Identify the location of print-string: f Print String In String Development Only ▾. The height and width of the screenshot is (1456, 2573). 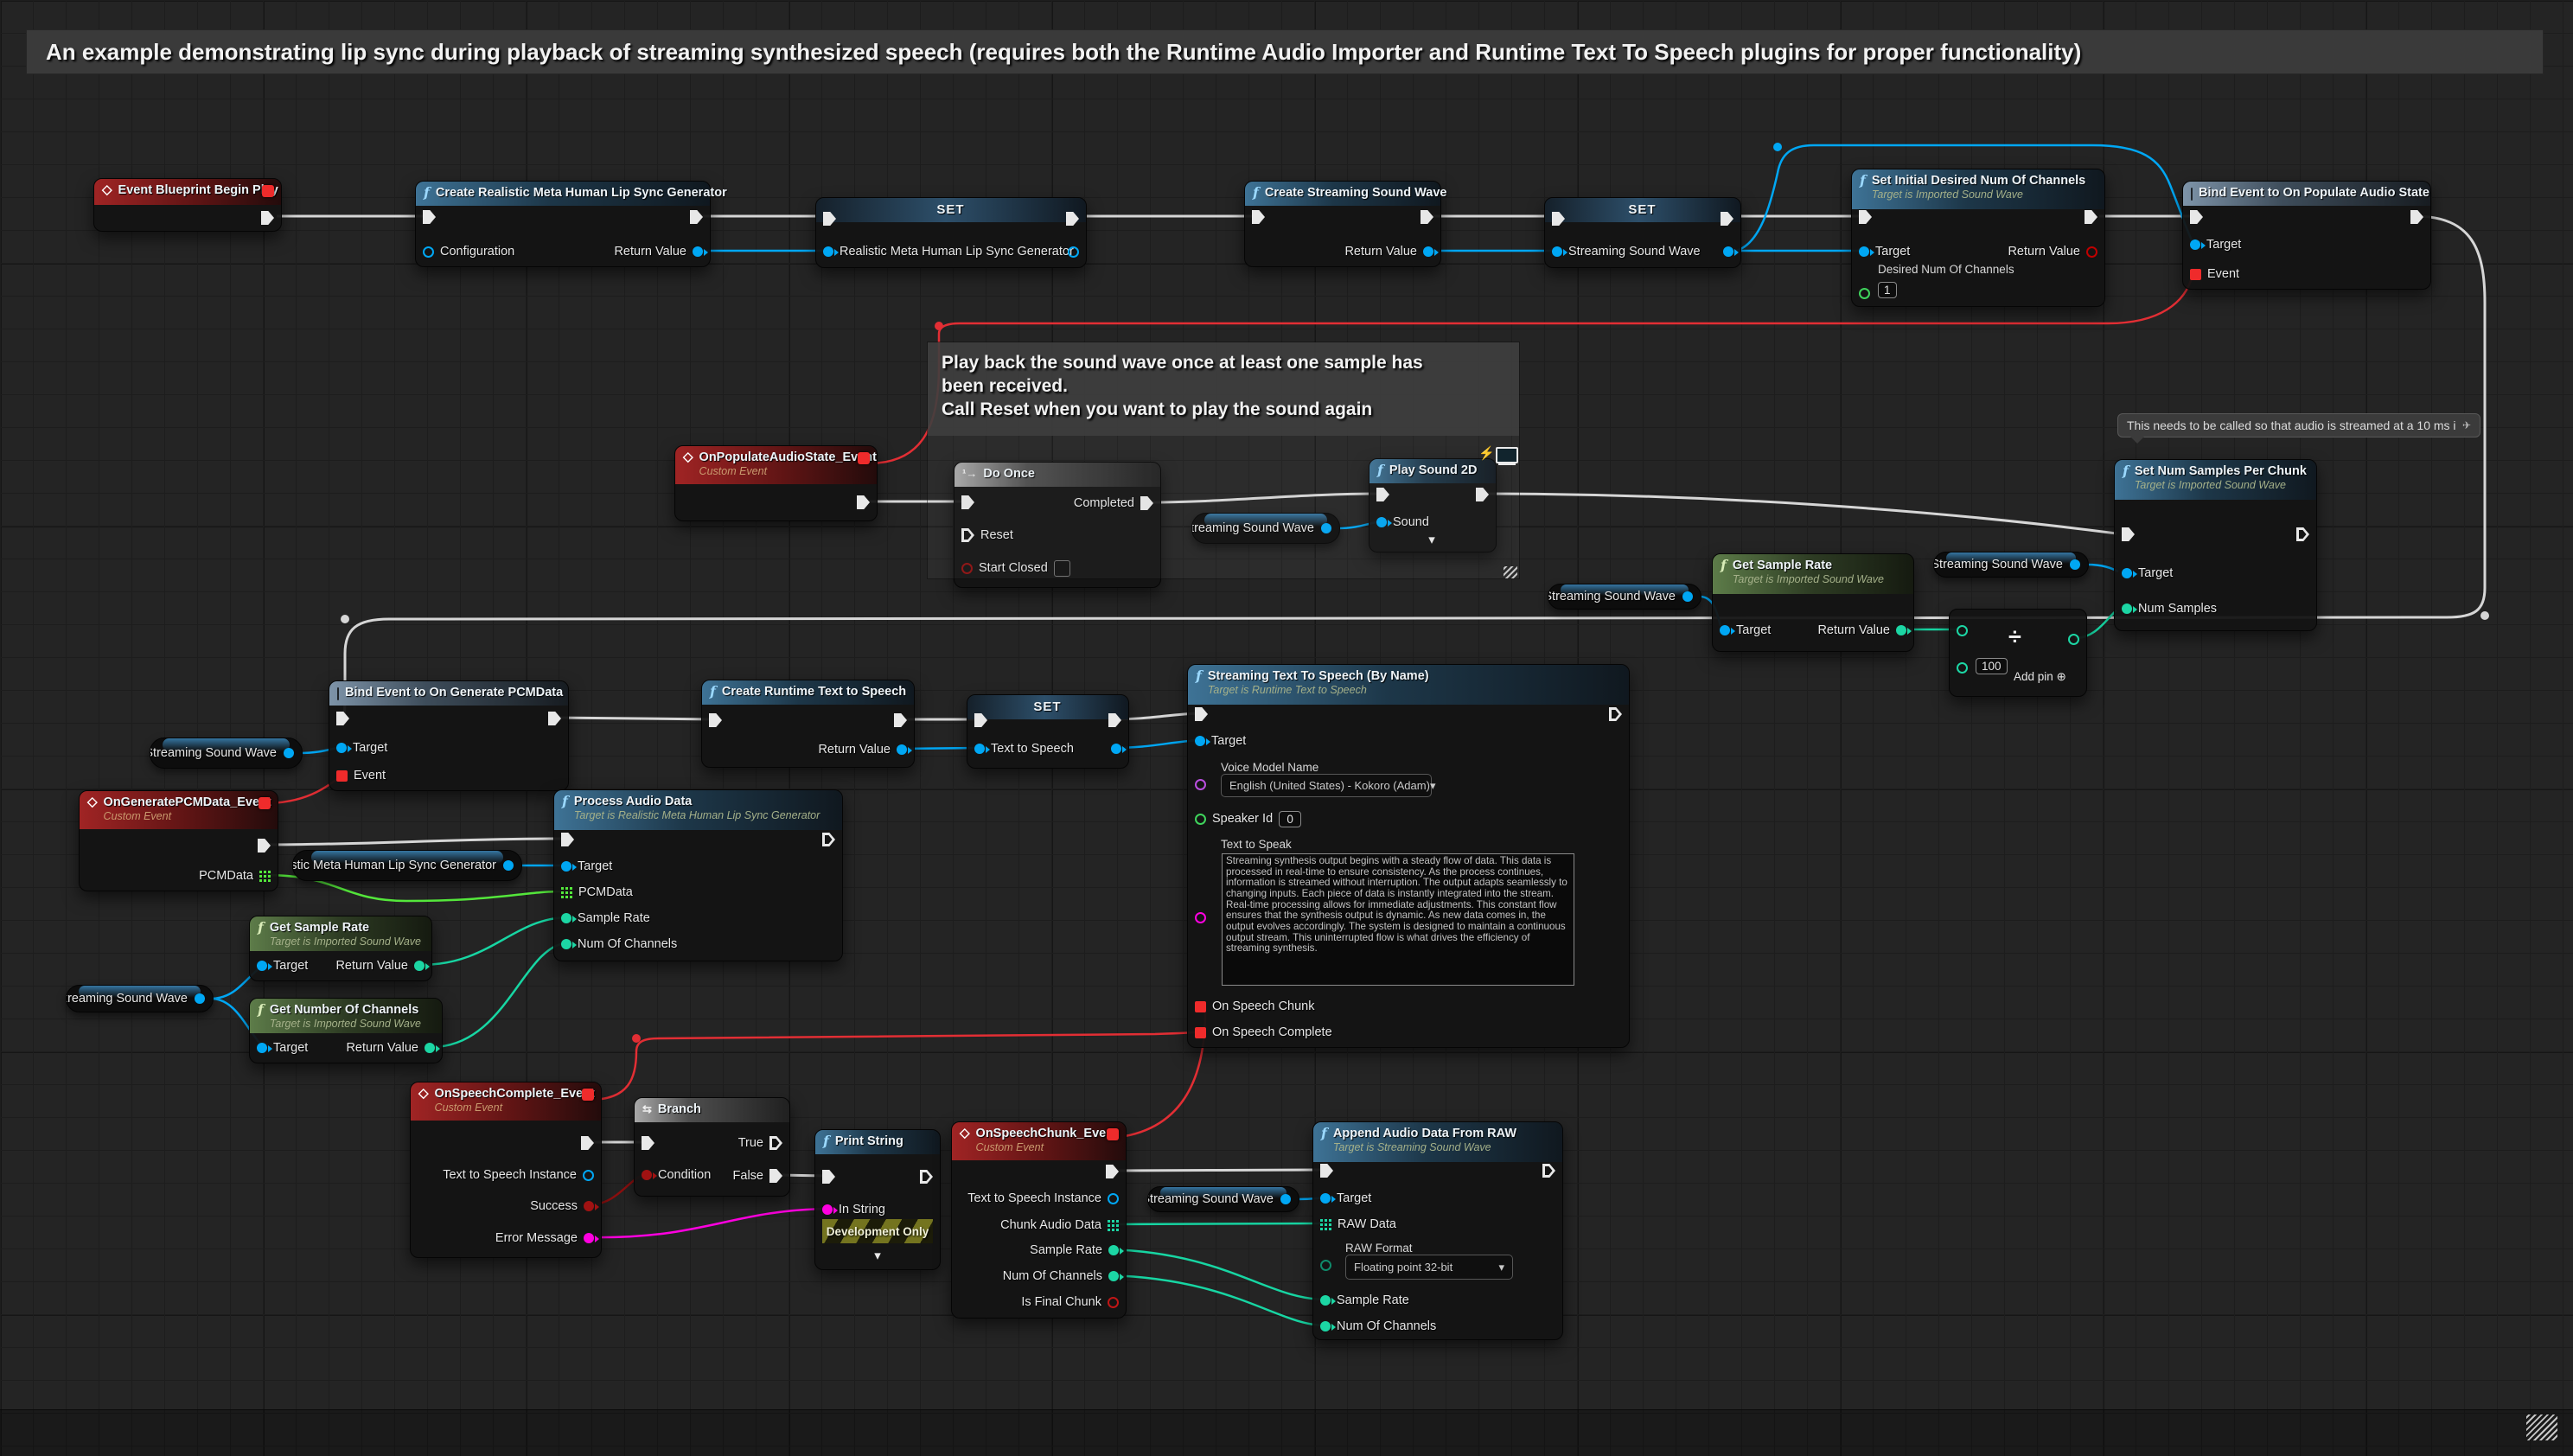
(877, 1200).